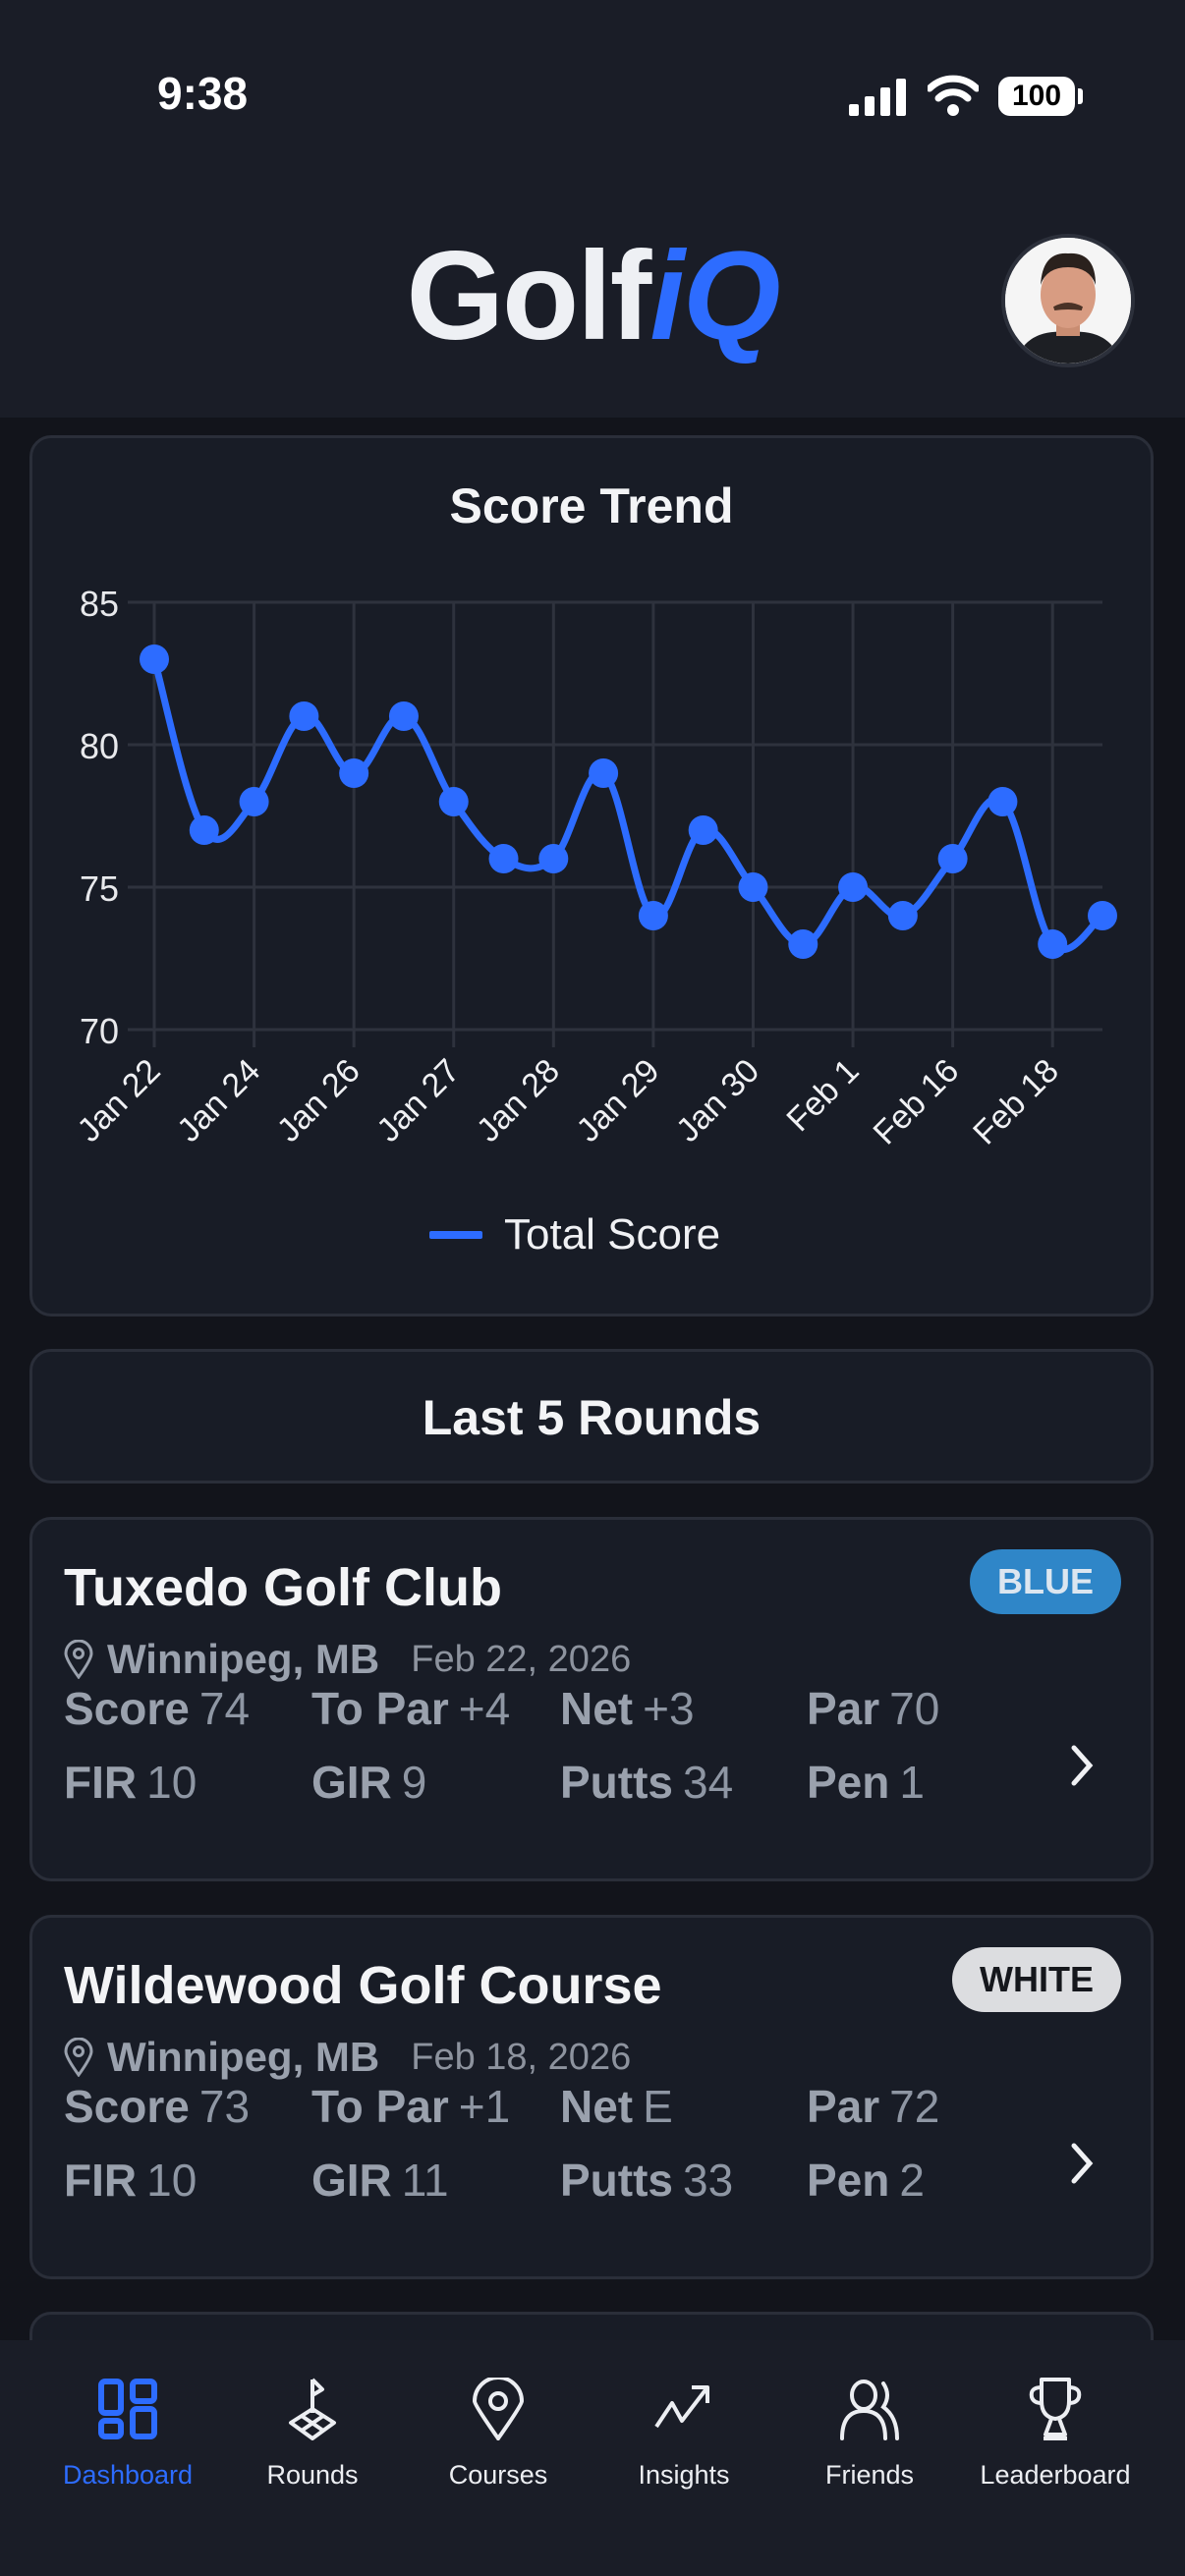 This screenshot has height=2576, width=1185. What do you see at coordinates (319, 1100) in the screenshot?
I see `x-tick-label: Jan 26` at bounding box center [319, 1100].